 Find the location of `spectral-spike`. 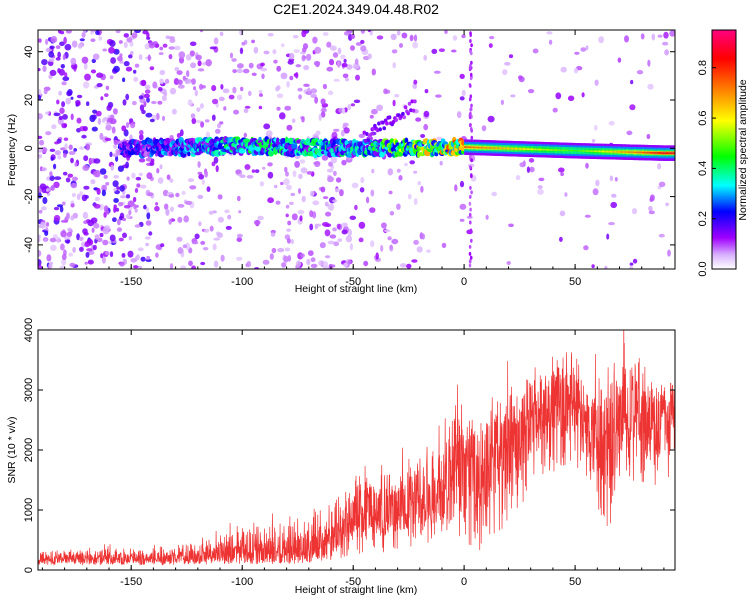

spectral-spike is located at coordinates (470, 85).